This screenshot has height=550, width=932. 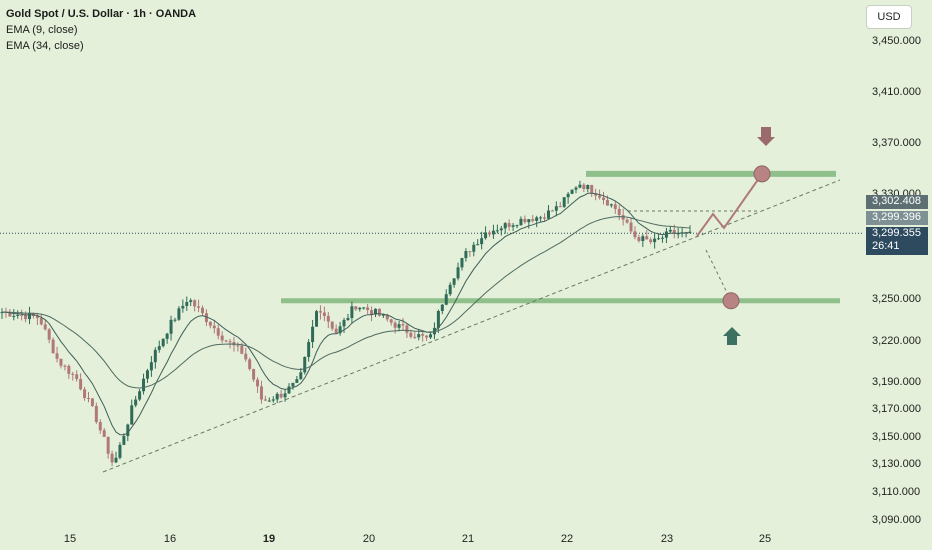 I want to click on x-tick-label: 23, so click(x=667, y=539).